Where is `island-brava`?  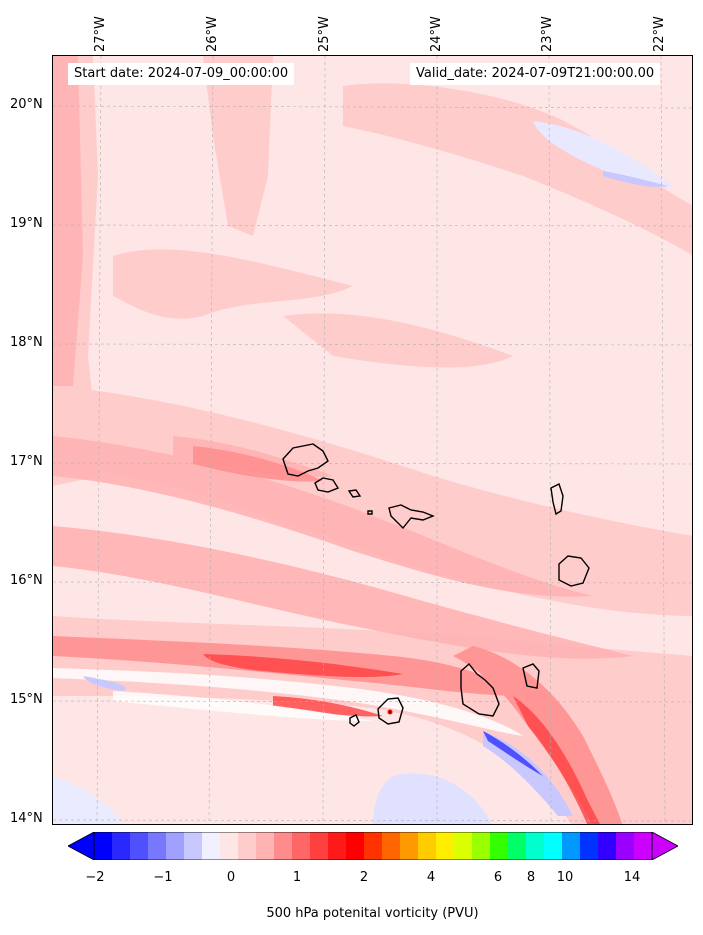 island-brava is located at coordinates (354, 720).